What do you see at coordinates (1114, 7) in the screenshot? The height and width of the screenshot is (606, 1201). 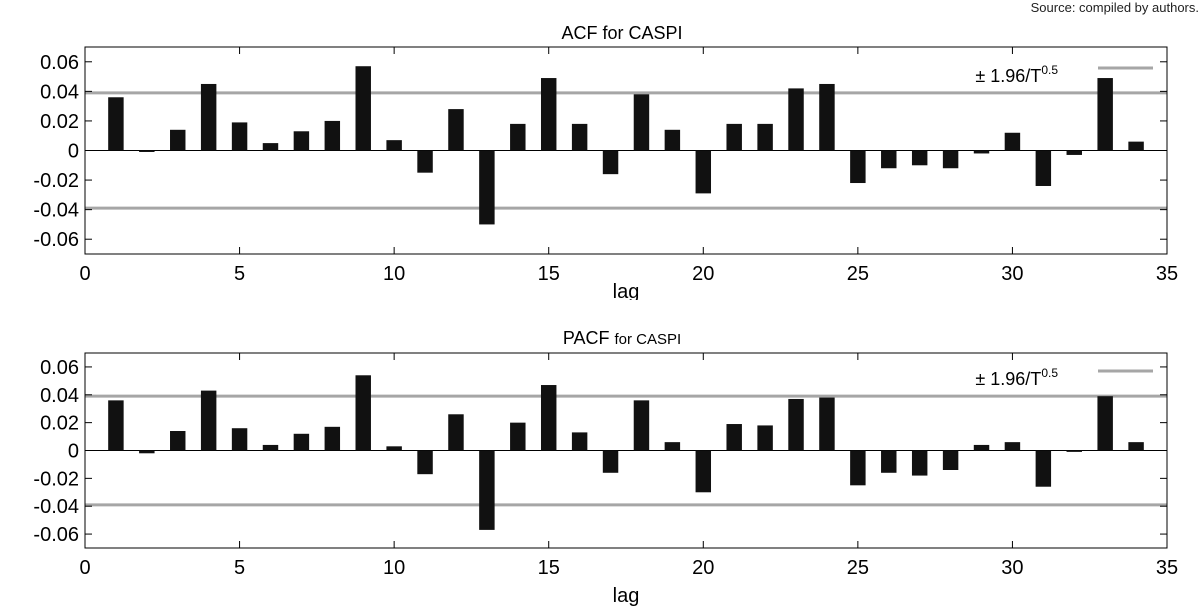 I see `source-note: Source: compiled by authors.` at bounding box center [1114, 7].